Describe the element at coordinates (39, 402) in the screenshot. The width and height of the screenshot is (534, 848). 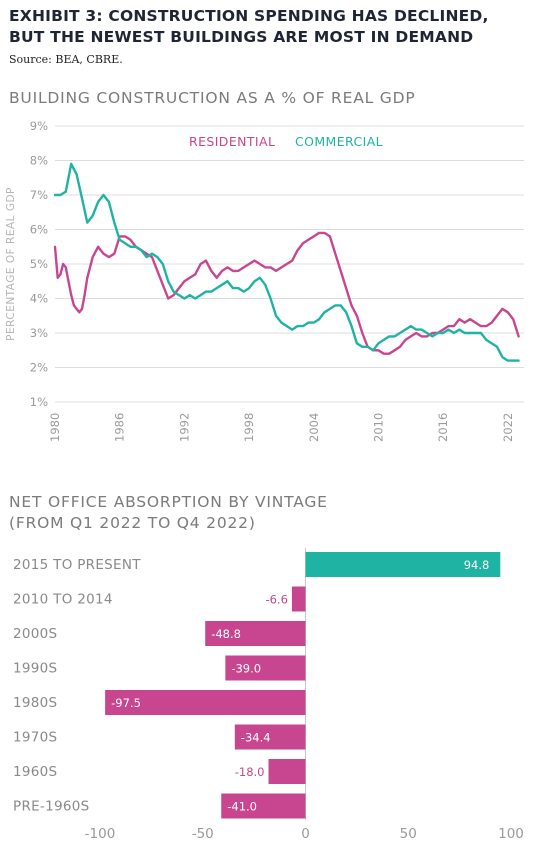
I see `y-tick-label: 1%` at that location.